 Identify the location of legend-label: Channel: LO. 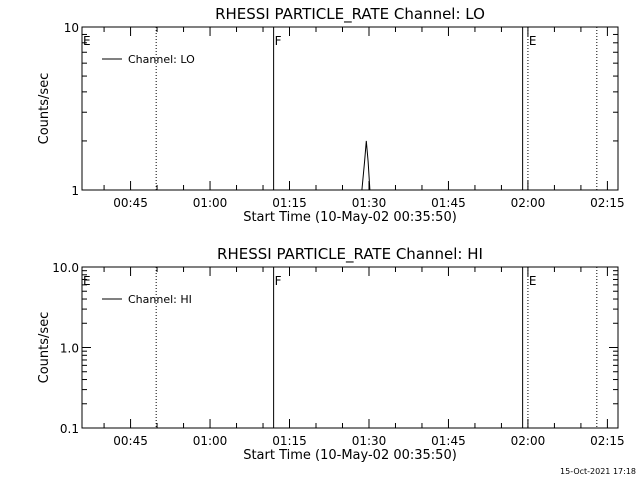
(161, 59).